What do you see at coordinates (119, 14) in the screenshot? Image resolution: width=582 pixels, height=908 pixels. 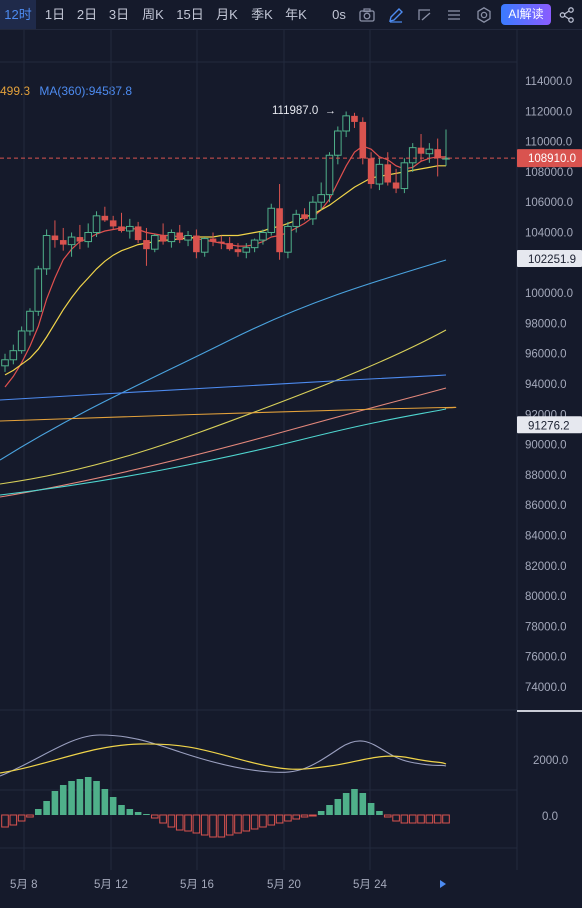 I see `timeframe-3d: 3日` at bounding box center [119, 14].